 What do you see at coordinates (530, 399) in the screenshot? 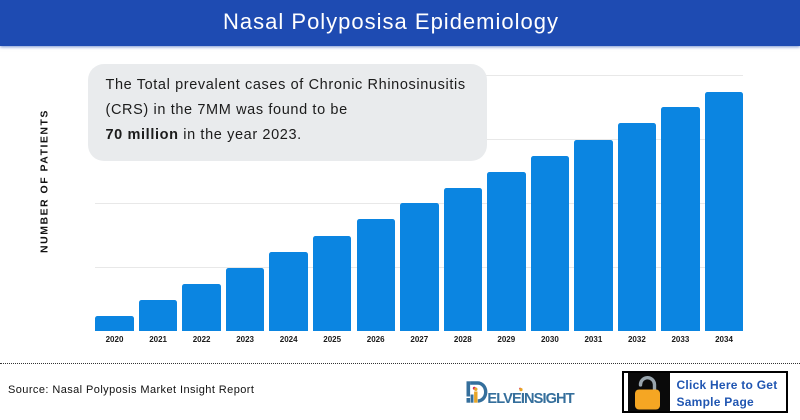
I see `svg-text: ELVEINSIGHT` at bounding box center [530, 399].